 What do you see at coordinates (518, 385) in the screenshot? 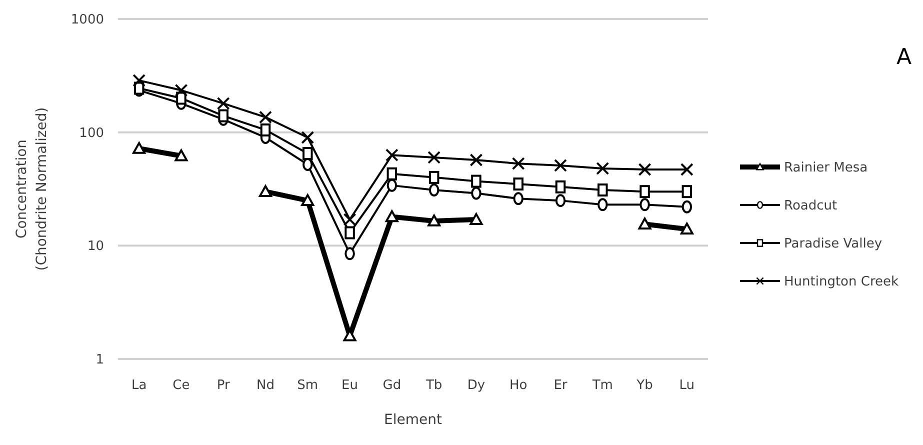
I see `x-tick-label: Ho` at bounding box center [518, 385].